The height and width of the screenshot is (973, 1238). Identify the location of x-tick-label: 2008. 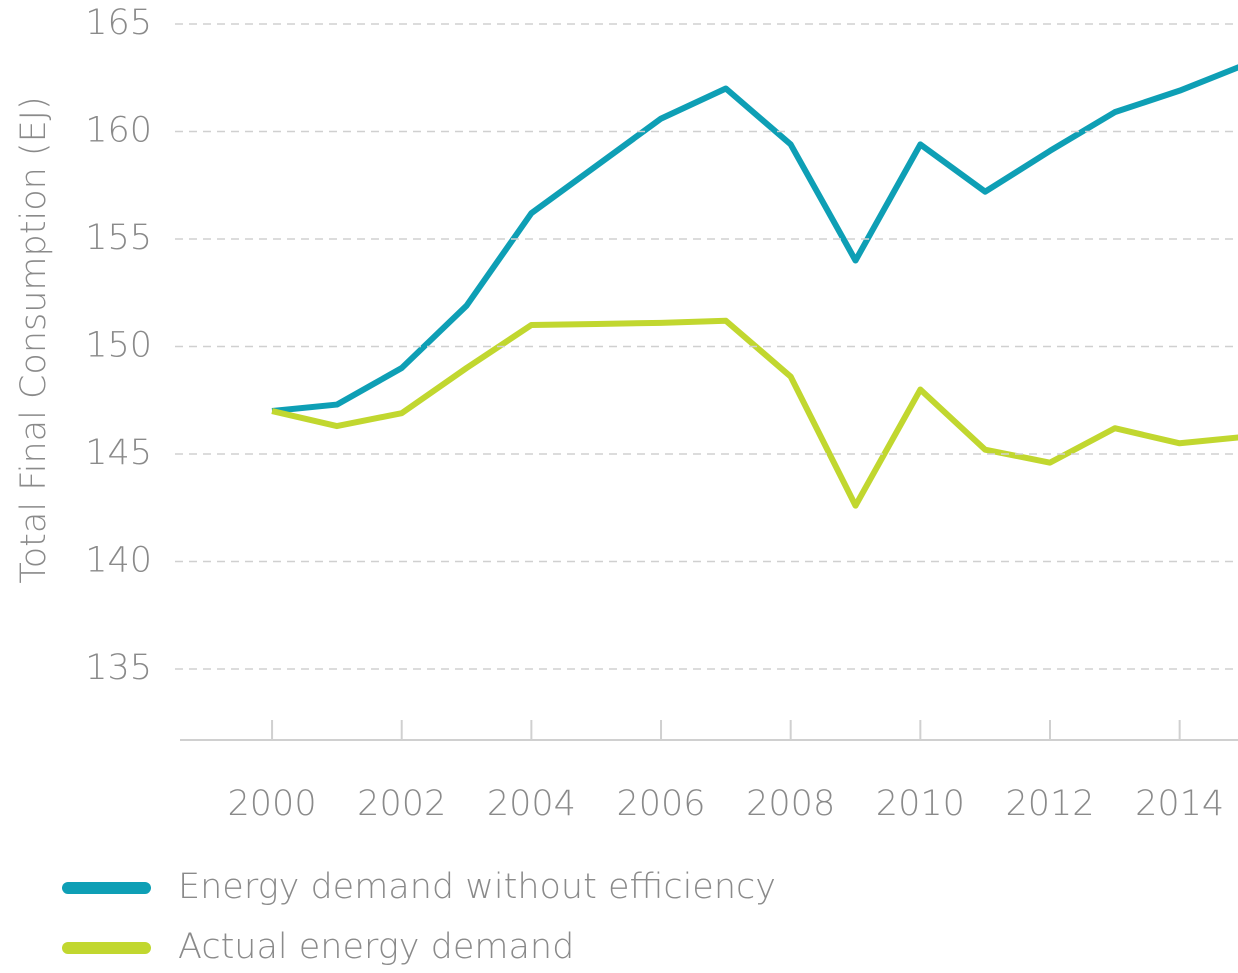
(790, 804).